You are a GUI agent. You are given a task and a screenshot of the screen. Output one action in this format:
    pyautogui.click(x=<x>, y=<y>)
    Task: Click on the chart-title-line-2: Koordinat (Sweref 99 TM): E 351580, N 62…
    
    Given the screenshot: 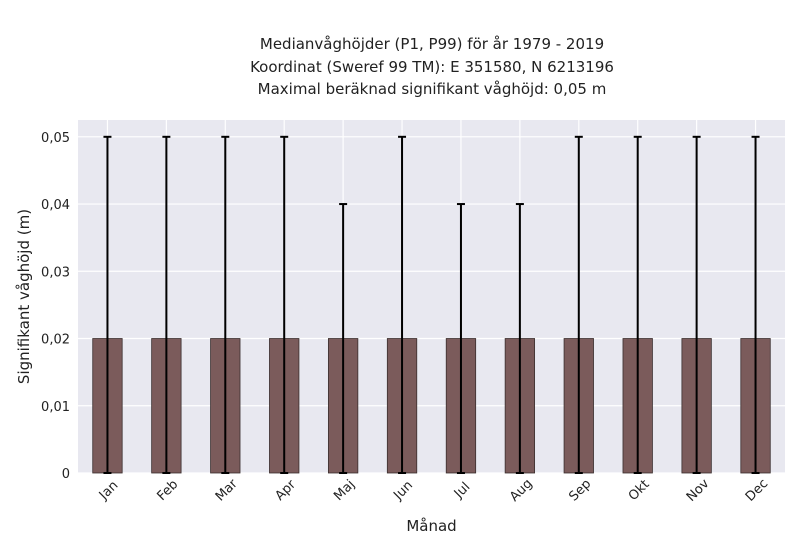 What is the action you would take?
    pyautogui.click(x=432, y=67)
    